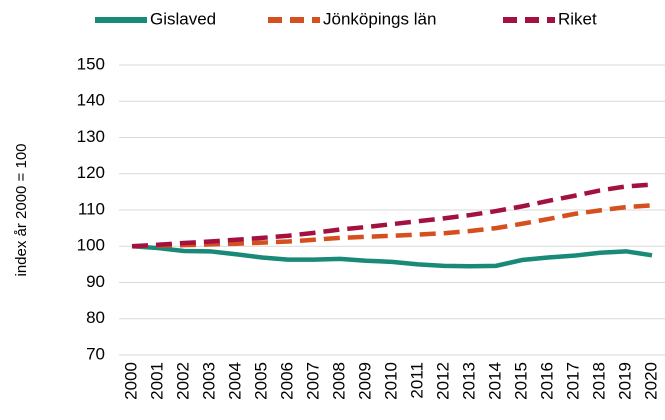  Describe the element at coordinates (312, 381) in the screenshot. I see `x-tick-label: 2007` at that location.